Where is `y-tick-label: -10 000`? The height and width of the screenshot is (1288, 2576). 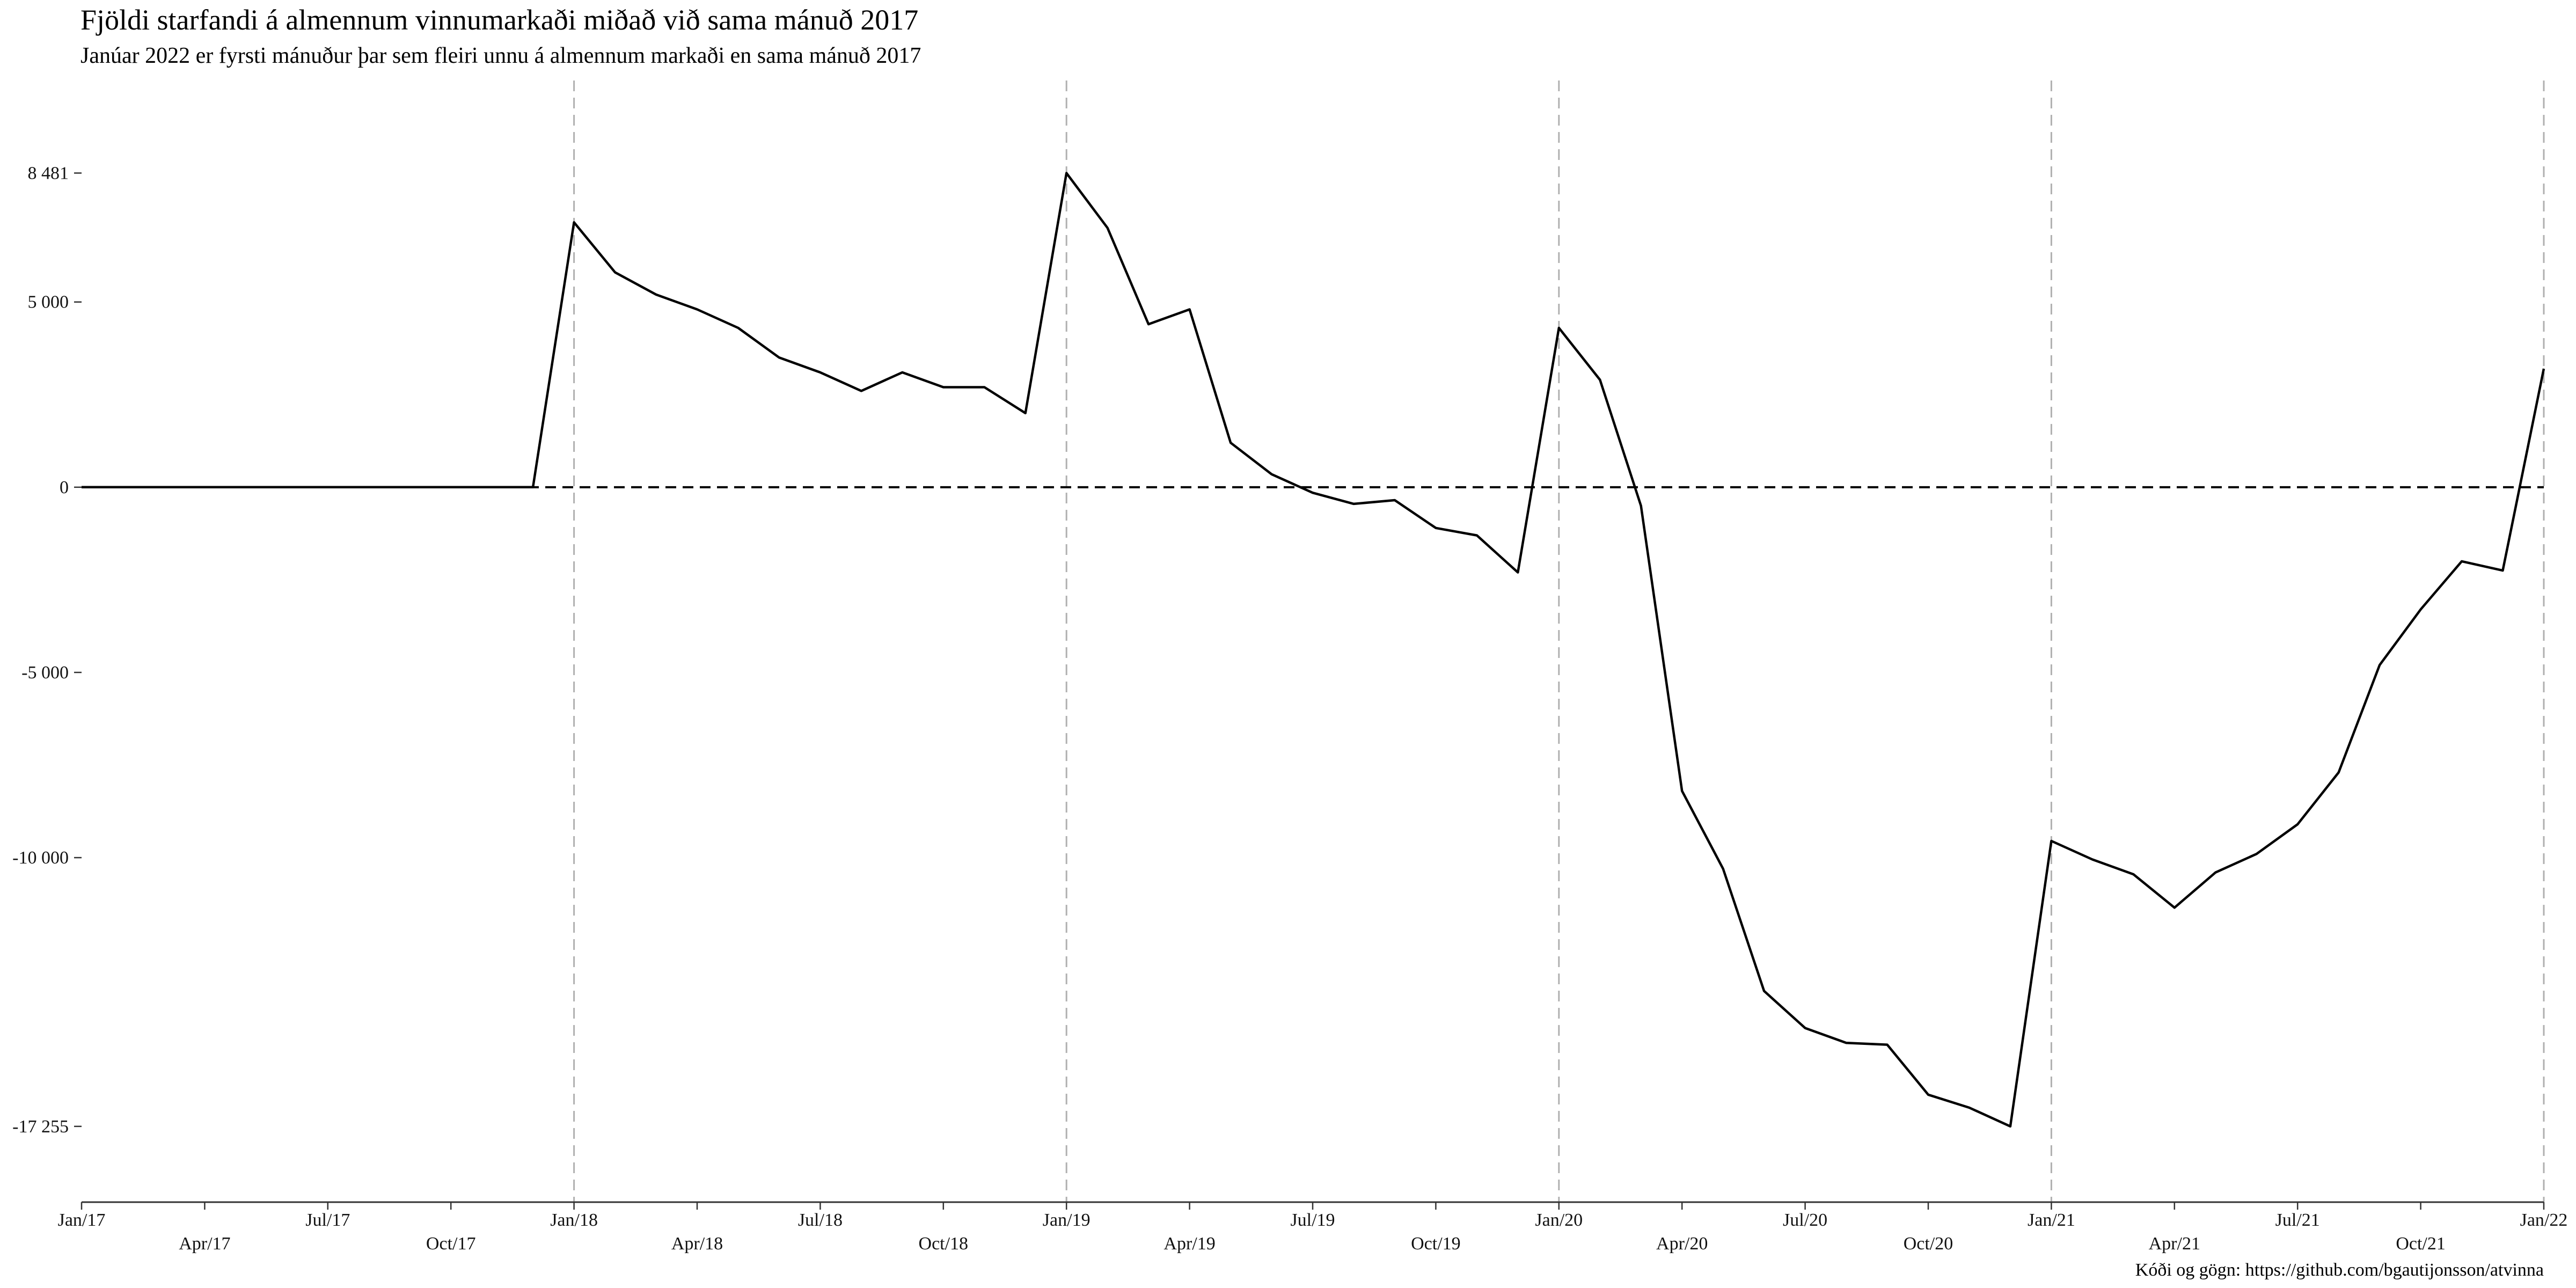
y-tick-label: -10 000 is located at coordinates (40, 858).